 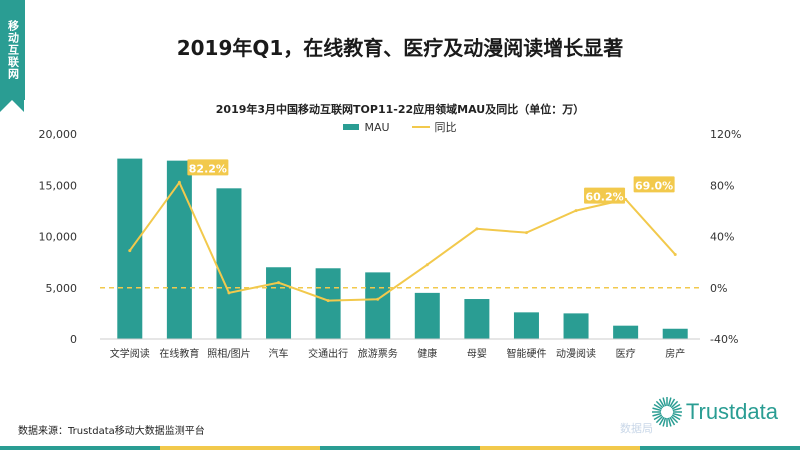 I want to click on chart-legend: MAU 同比, so click(x=400, y=127).